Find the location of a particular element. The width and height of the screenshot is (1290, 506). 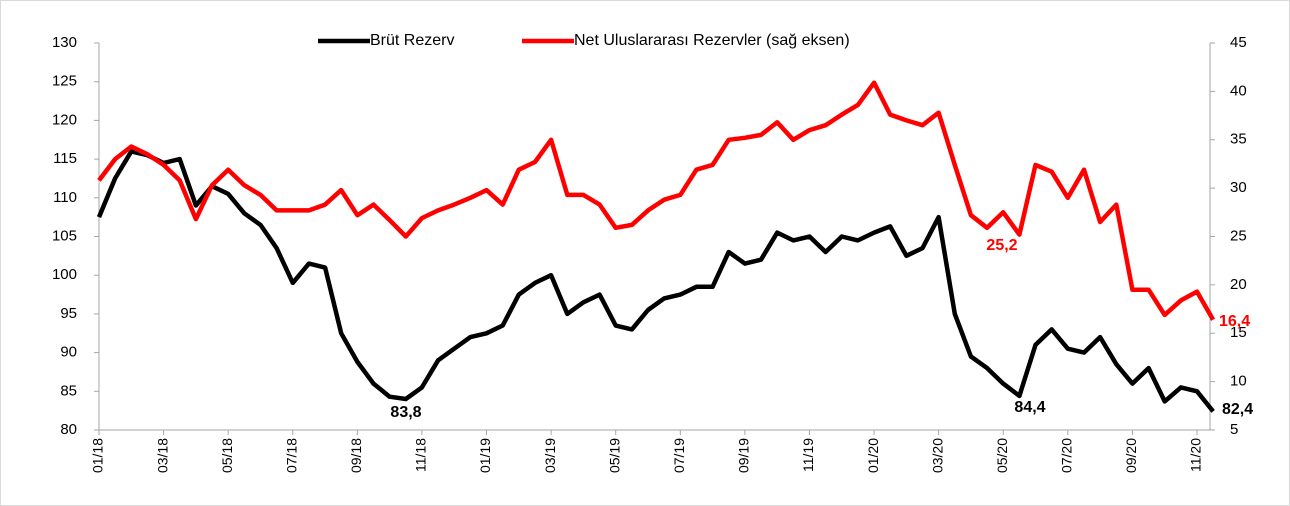

annotation: 16,4 is located at coordinates (1234, 321).